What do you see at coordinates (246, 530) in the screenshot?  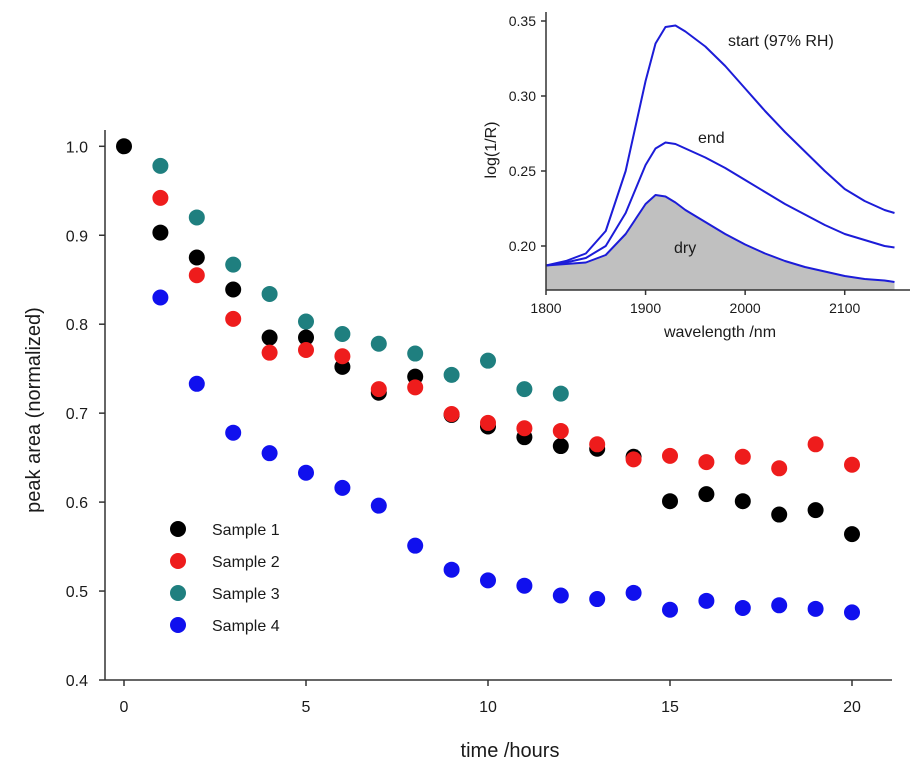 I see `legend-label: Sample 1` at bounding box center [246, 530].